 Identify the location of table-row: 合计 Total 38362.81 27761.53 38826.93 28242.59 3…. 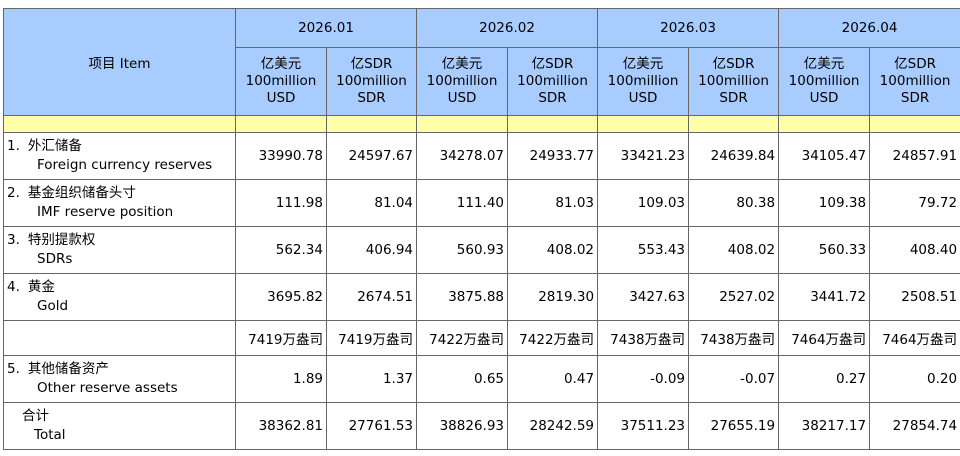
(481, 426).